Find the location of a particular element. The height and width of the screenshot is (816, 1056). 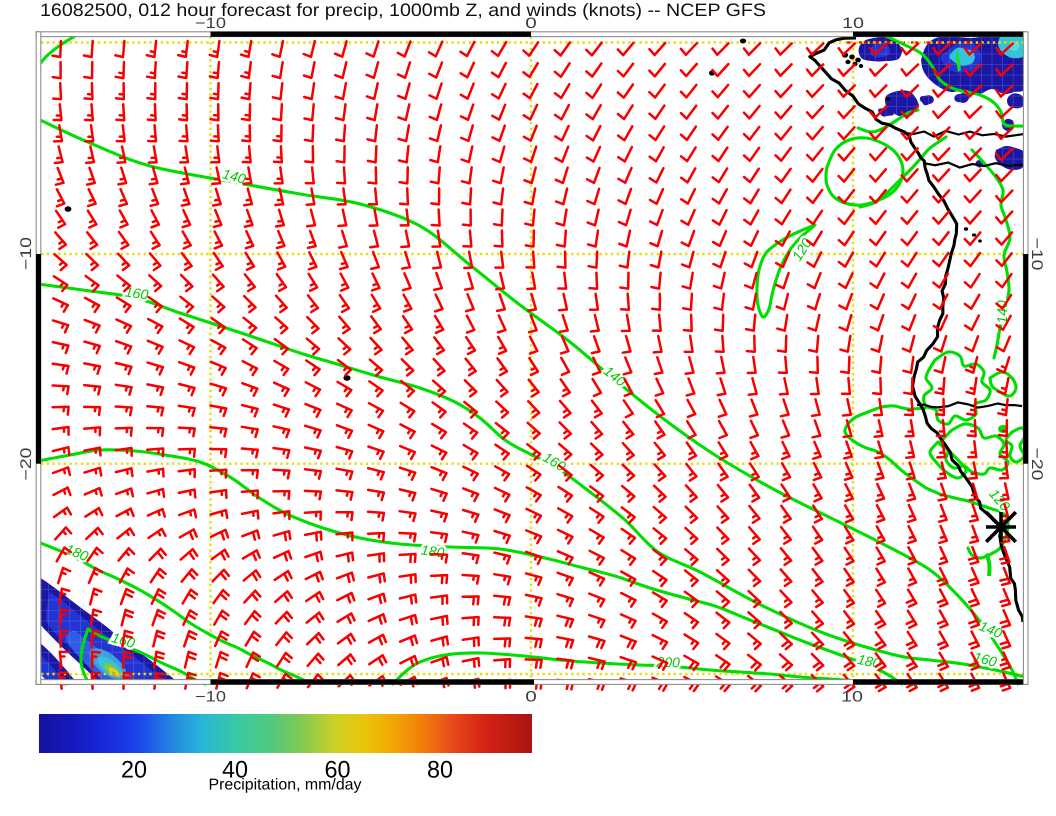

svg-text: Precipitation, mm/day is located at coordinates (285, 785).